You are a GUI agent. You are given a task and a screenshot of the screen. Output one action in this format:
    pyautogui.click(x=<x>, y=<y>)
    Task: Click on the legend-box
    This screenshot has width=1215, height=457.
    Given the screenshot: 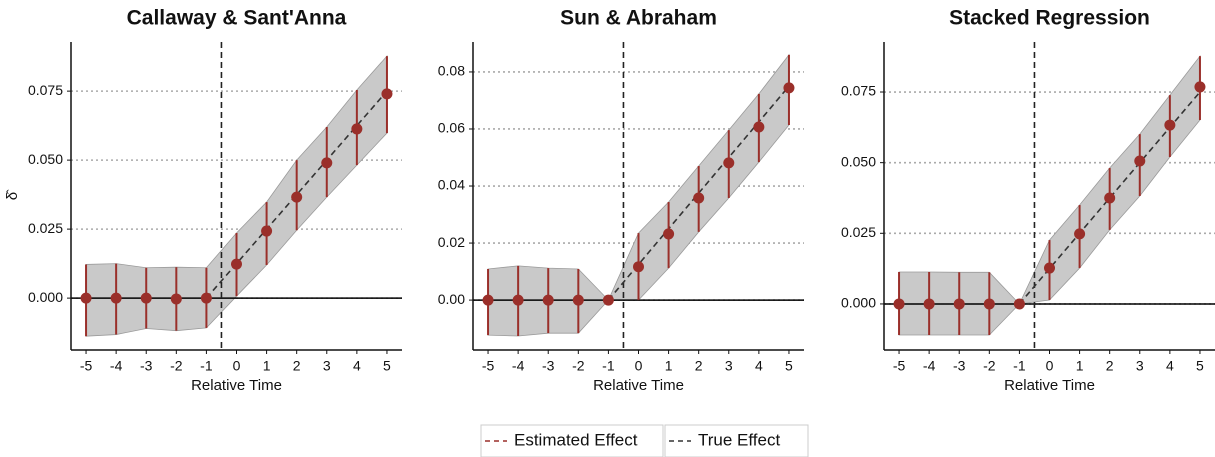 What is the action you would take?
    pyautogui.click(x=572, y=440)
    